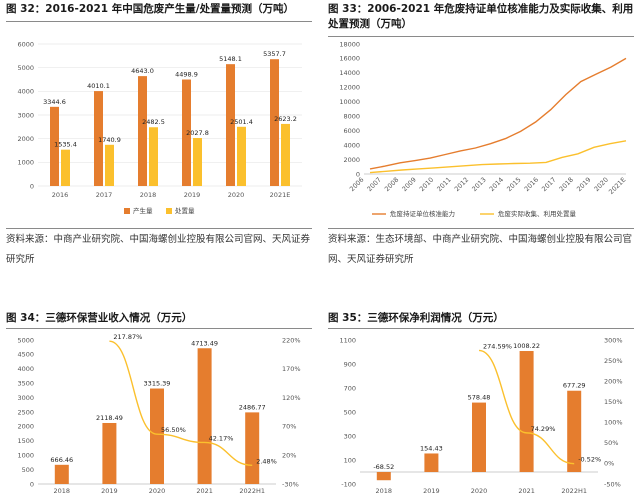  Describe the element at coordinates (350, 364) in the screenshot. I see `y-tick-label: 900` at that location.